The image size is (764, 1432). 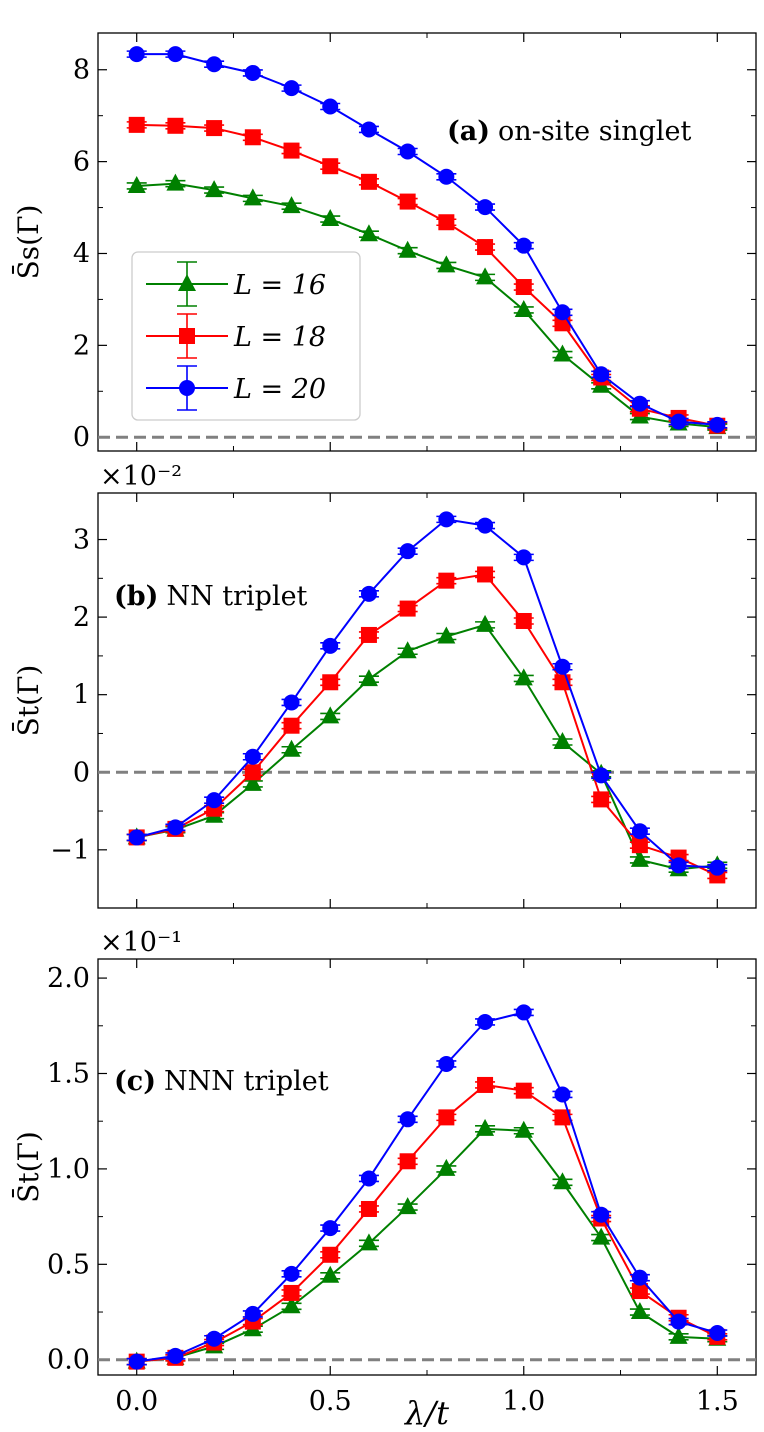 I want to click on y-tick-label: 6, so click(x=81, y=162).